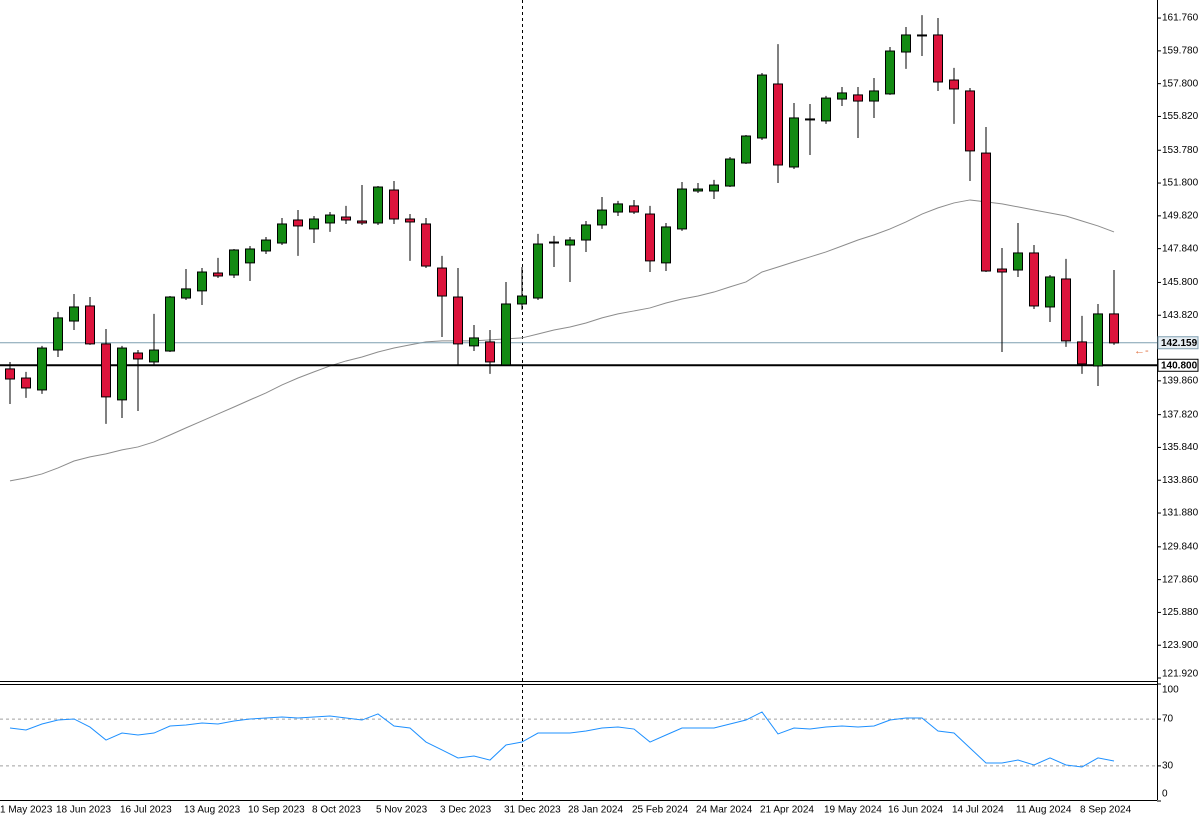  I want to click on y-tick-label: 100, so click(1170, 690).